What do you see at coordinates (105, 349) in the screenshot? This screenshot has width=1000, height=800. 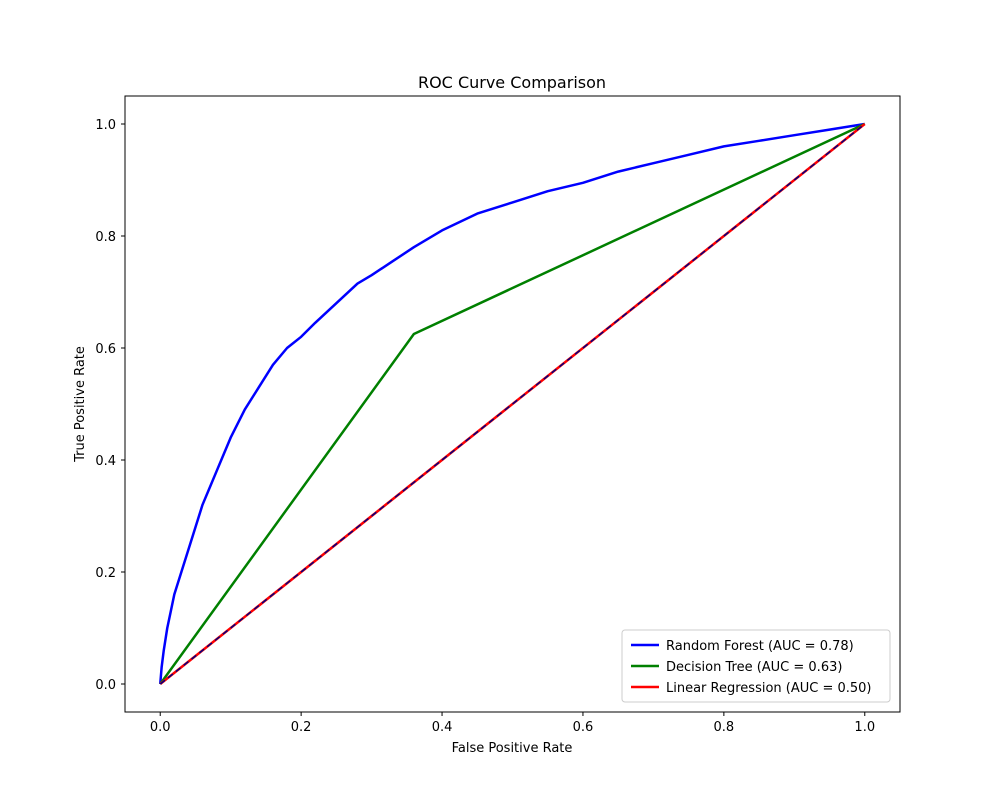 I see `y-tick-label: 0.6` at bounding box center [105, 349].